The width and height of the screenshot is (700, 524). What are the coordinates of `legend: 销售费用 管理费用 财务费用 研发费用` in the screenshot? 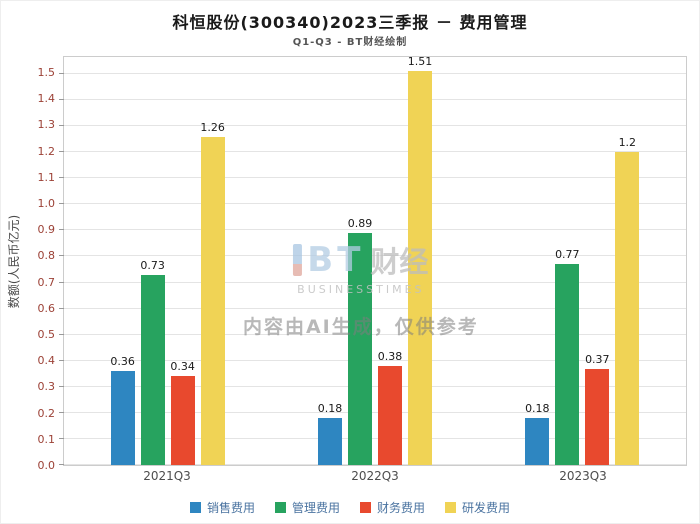 It's located at (350, 507).